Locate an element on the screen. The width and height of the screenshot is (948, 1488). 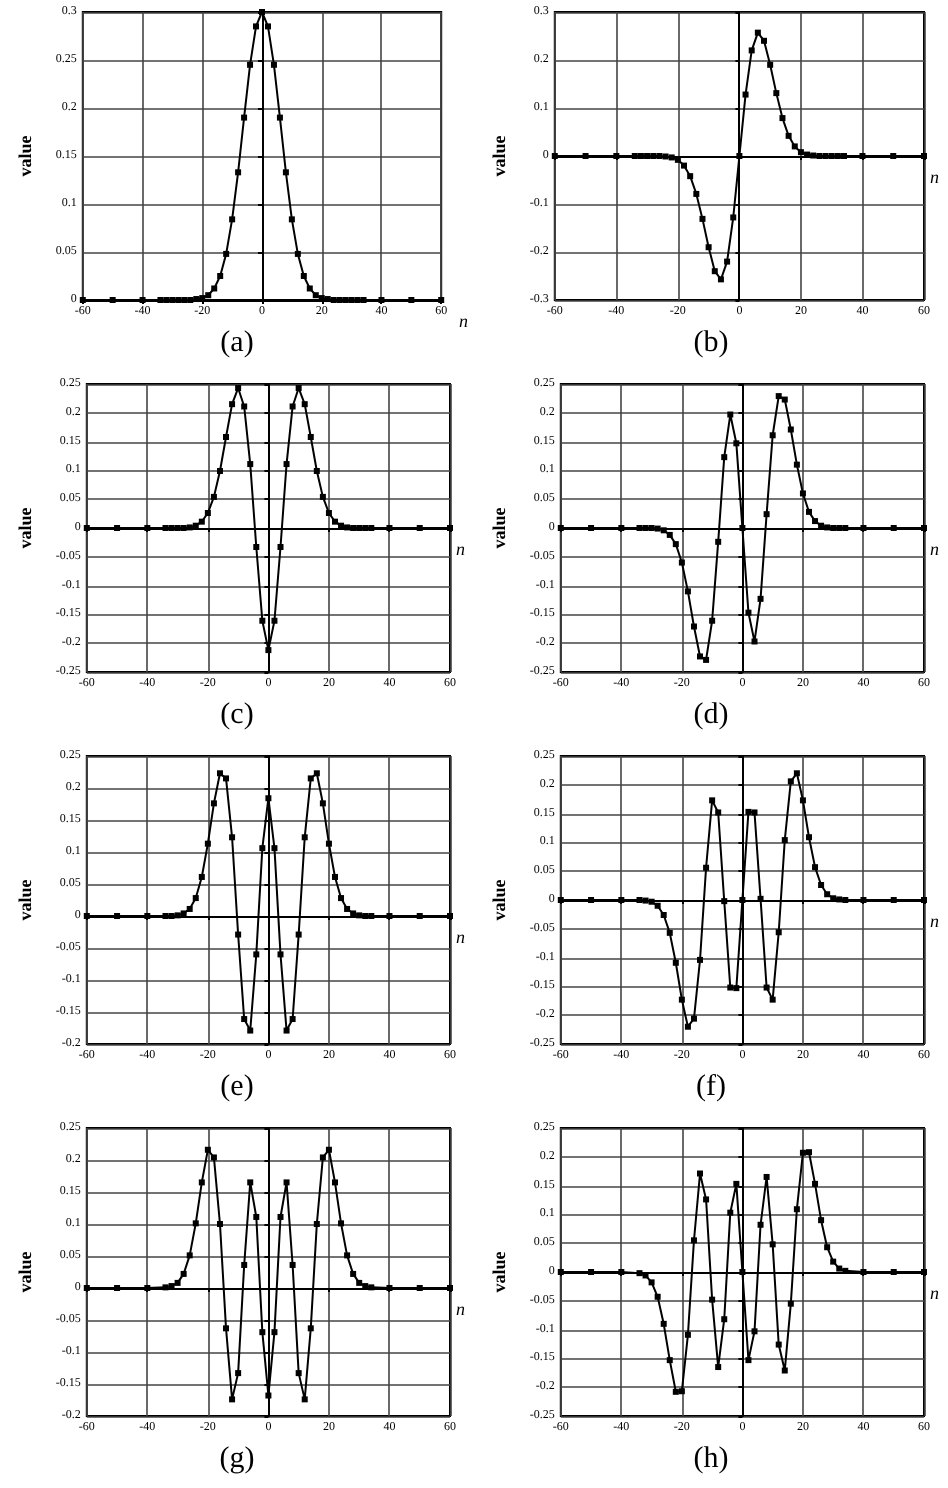
text: (b) is located at coordinates (711, 343).